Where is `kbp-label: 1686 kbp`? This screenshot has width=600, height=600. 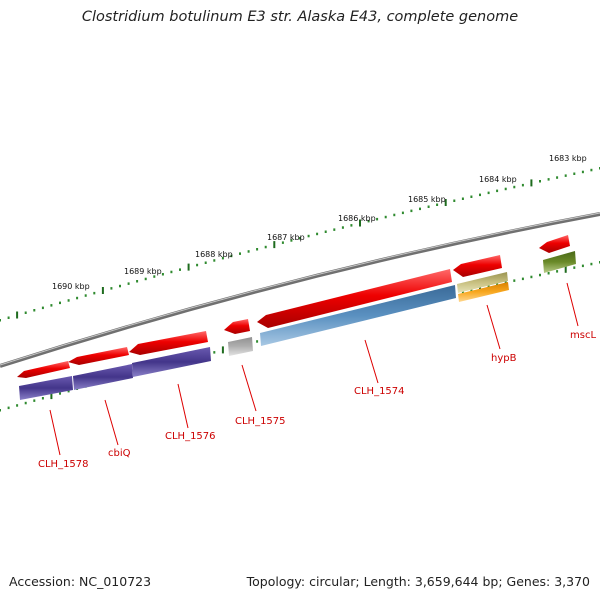 kbp-label: 1686 kbp is located at coordinates (357, 218).